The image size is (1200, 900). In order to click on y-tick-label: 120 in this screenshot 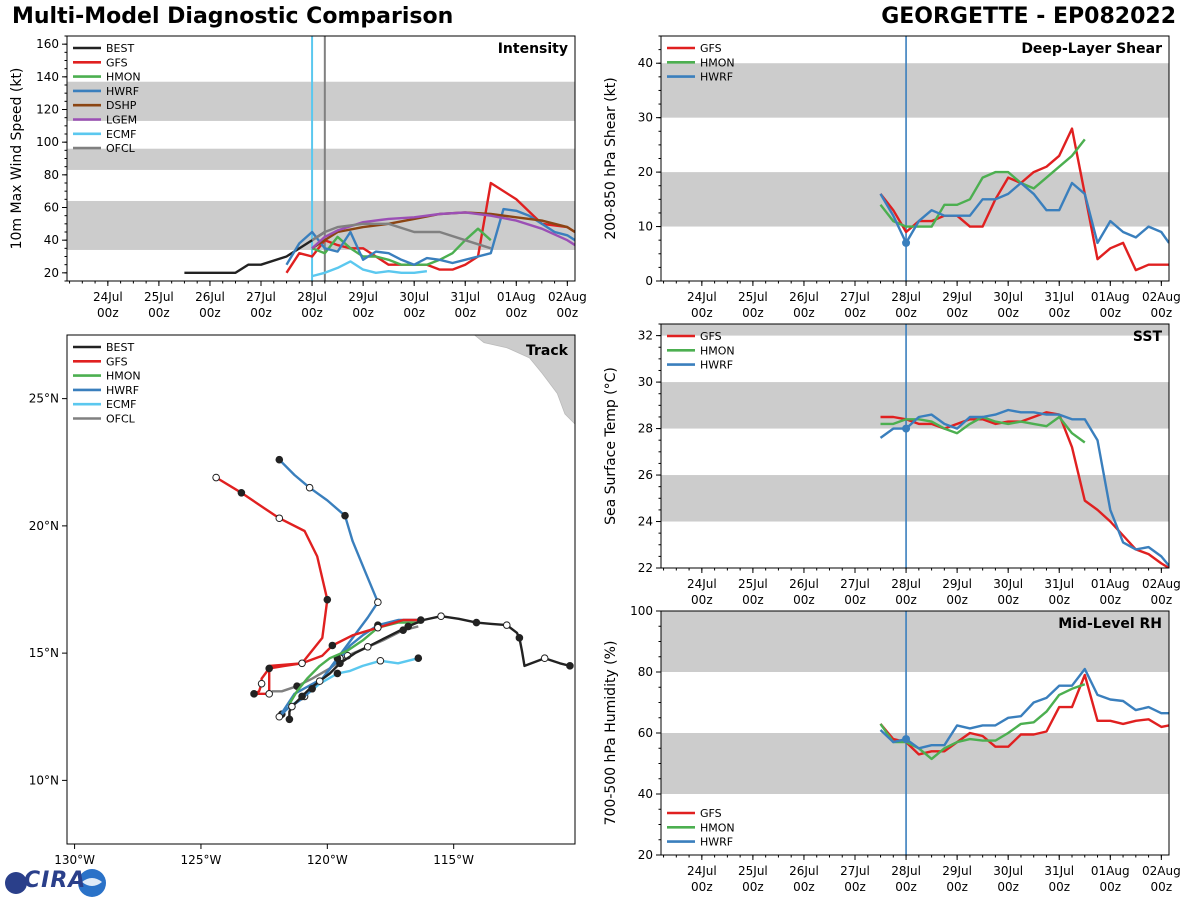, I will do `click(47, 110)`.